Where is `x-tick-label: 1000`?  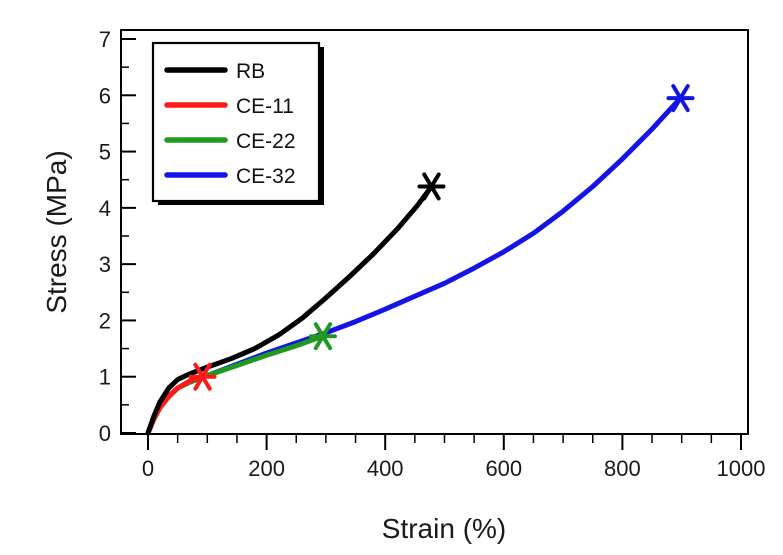 x-tick-label: 1000 is located at coordinates (741, 468).